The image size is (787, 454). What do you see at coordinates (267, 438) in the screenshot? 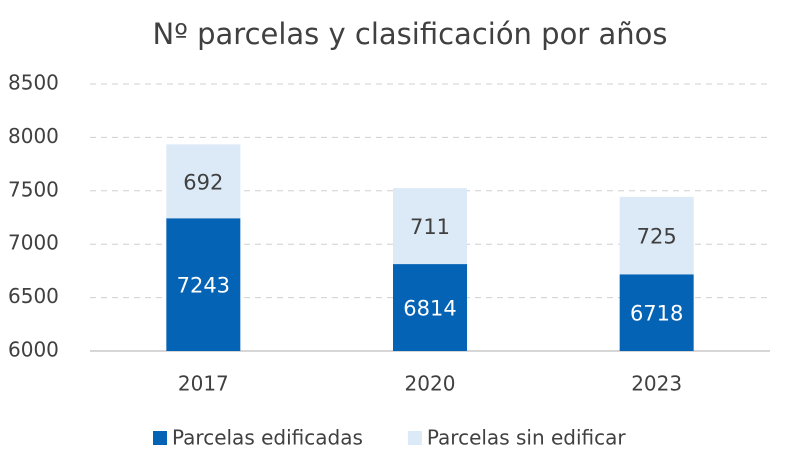
I see `legend-label: Parcelas edificadas` at bounding box center [267, 438].